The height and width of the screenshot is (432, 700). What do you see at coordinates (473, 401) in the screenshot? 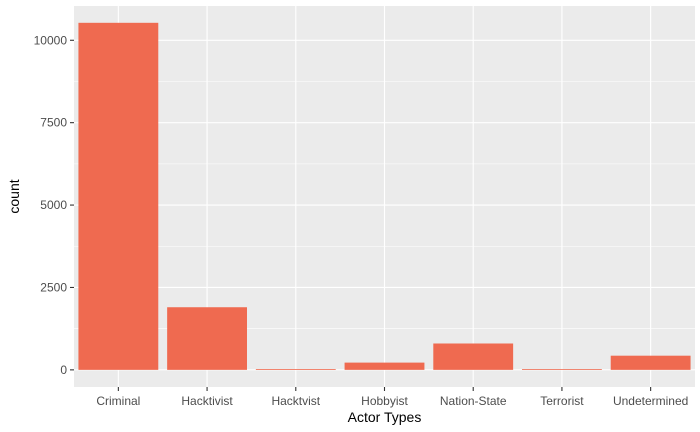
I see `x-tick-label: Nation-State` at bounding box center [473, 401].